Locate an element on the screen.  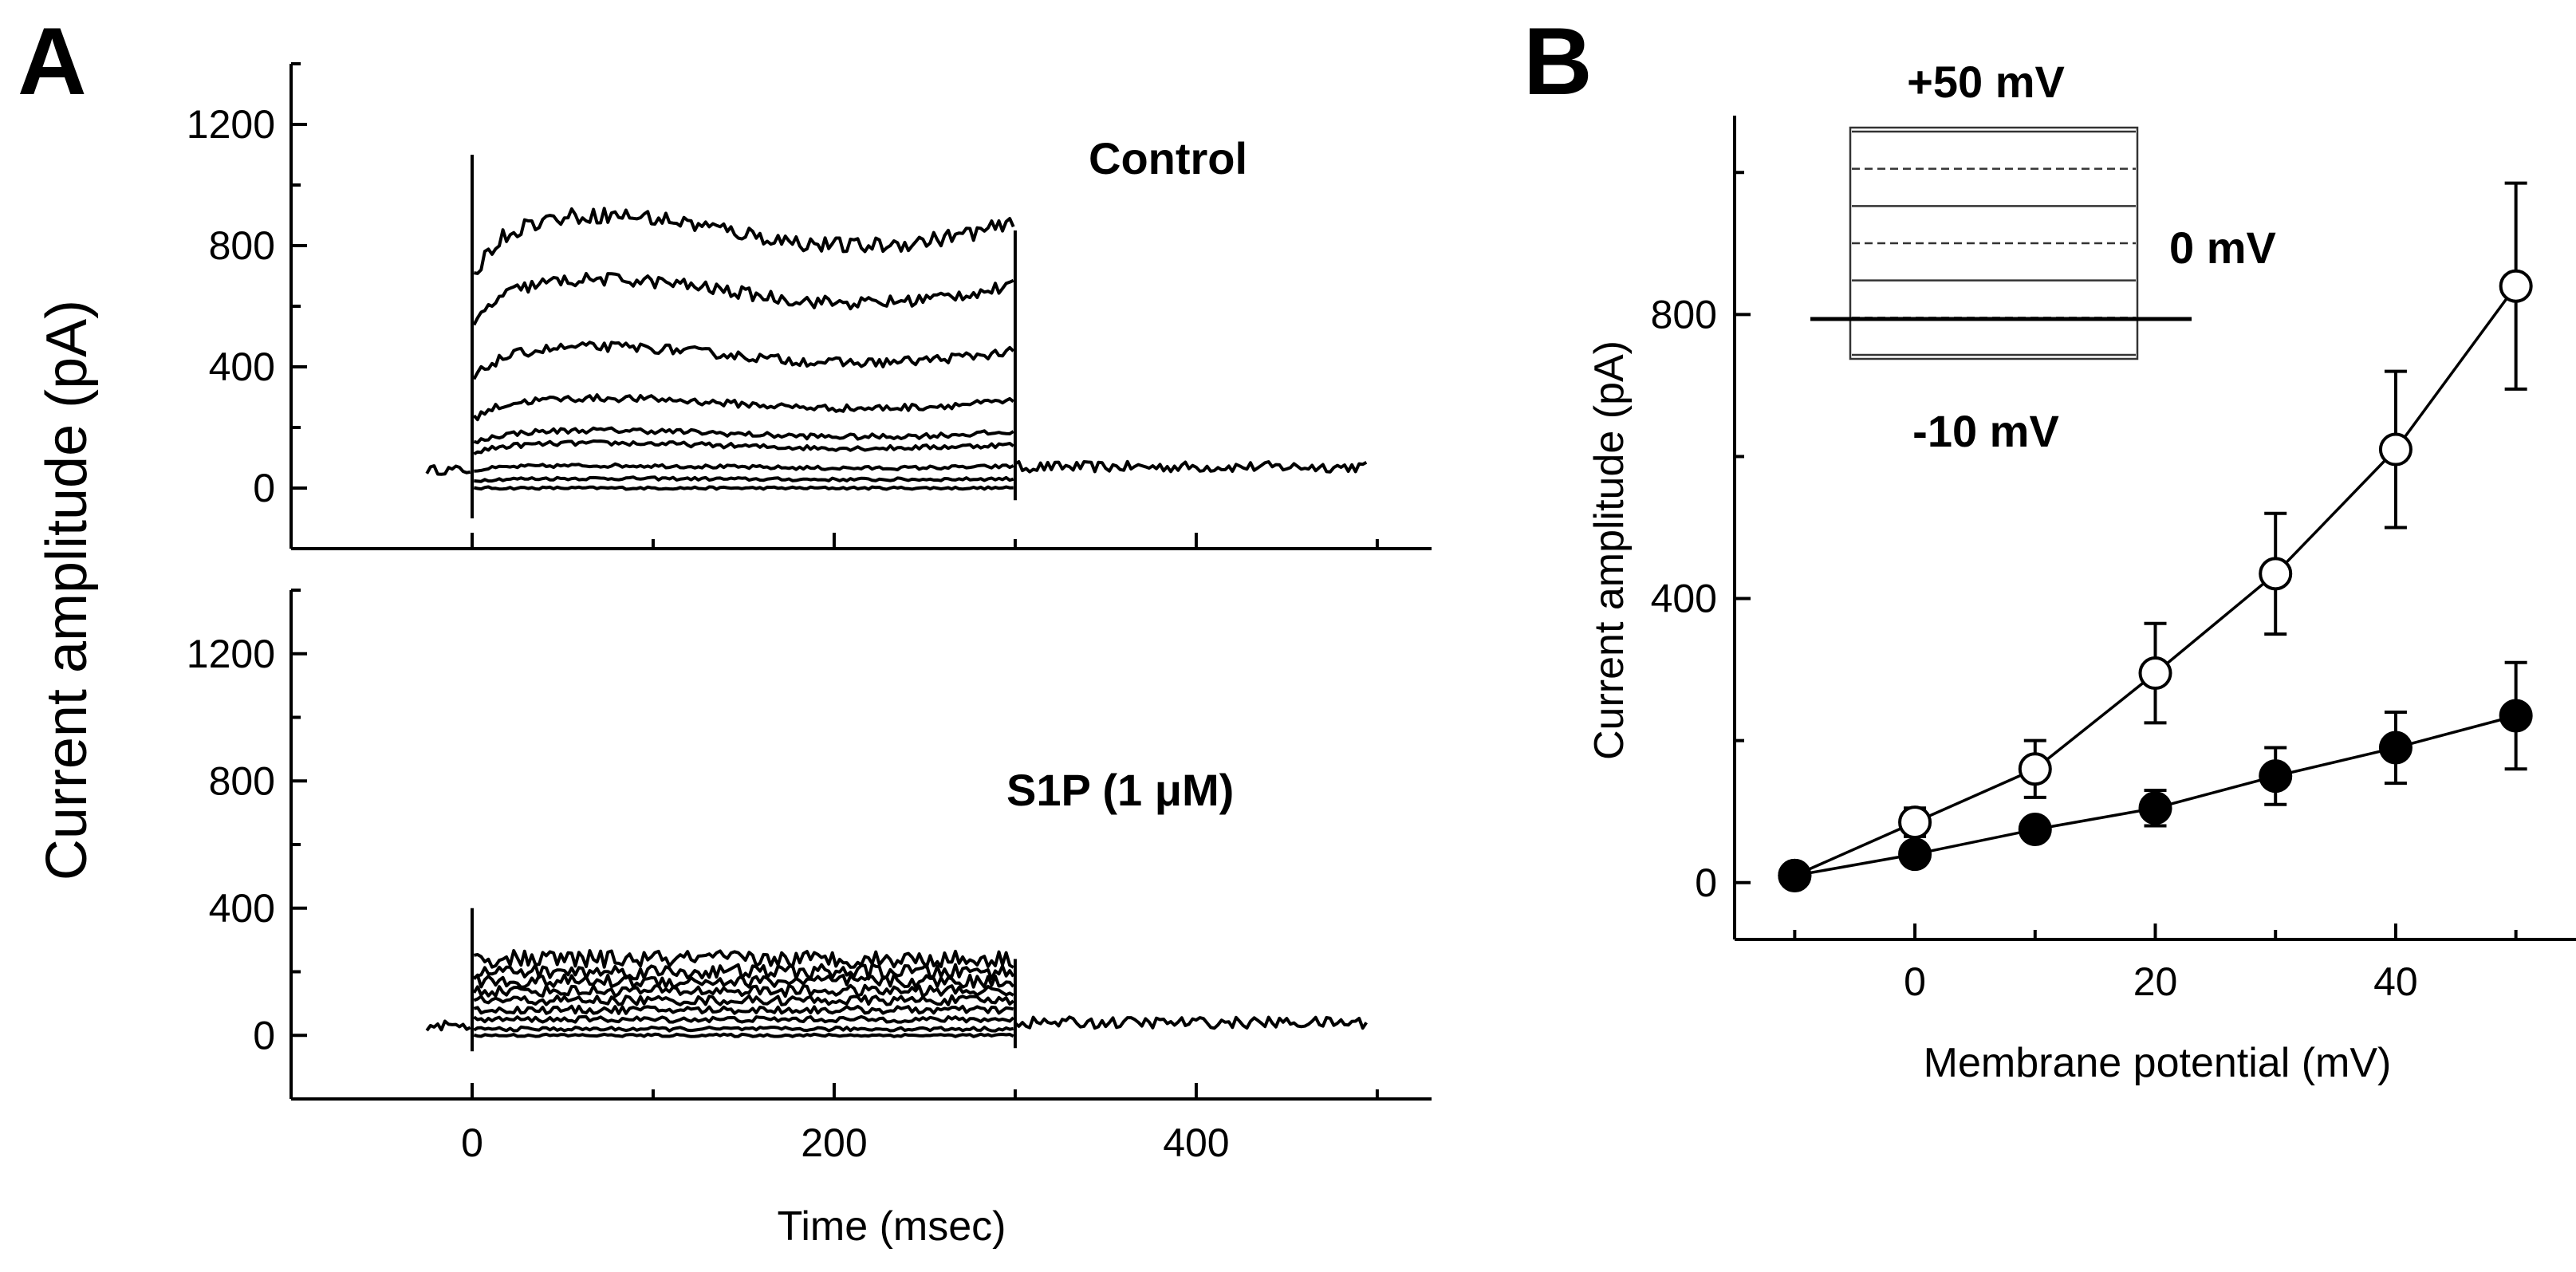
control-y-tick-label: 800 is located at coordinates (242, 246).